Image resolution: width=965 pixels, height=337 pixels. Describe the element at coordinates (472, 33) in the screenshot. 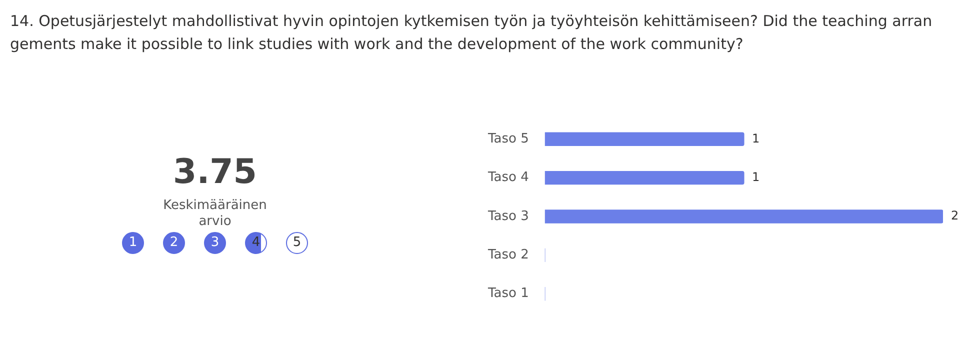

I see `chart-title: 14. Opetusjärjestelyt mahdollistivat hyvin opintojen kytkemisen työn ja työyhteisön kehittämiseen? Did the teaching arrangements make it possible to link studies with work and the development of the work community?` at that location.